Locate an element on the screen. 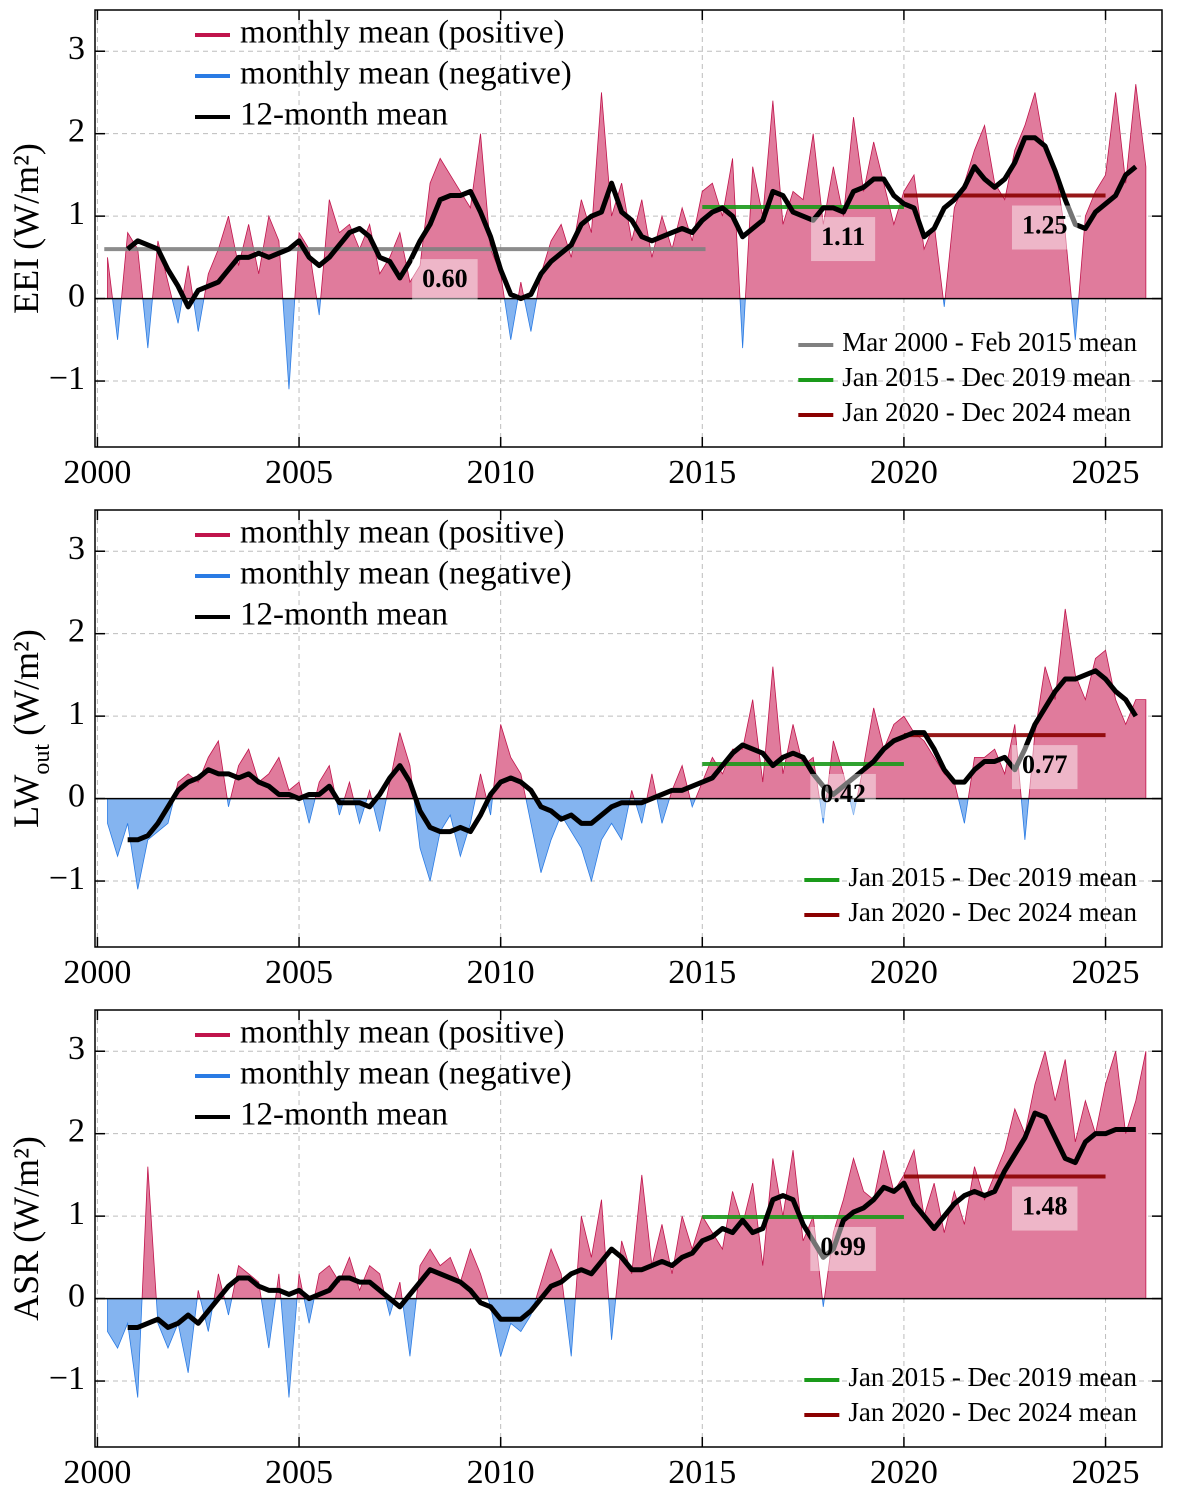 This screenshot has height=1500, width=1200. period-mean-label: 1.25 is located at coordinates (1045, 224).